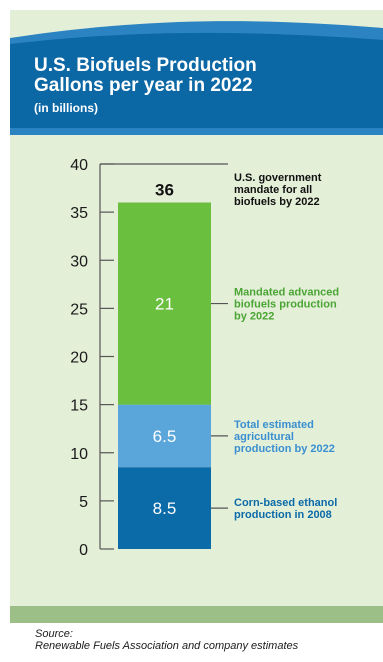 The height and width of the screenshot is (662, 383). What do you see at coordinates (79, 165) in the screenshot?
I see `y-tick-label: 40` at bounding box center [79, 165].